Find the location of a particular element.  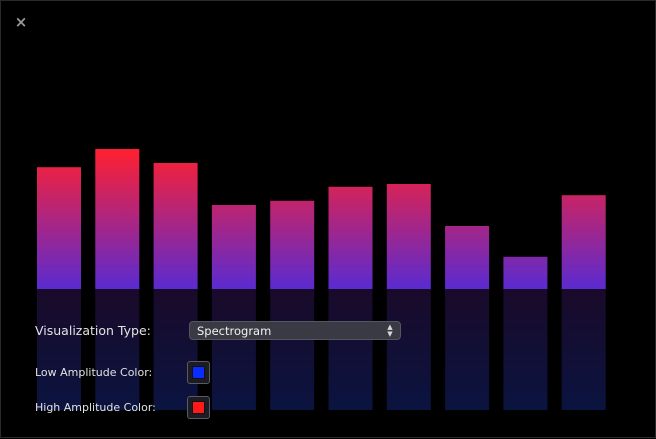

low-amplitude-color-fill is located at coordinates (198, 372).